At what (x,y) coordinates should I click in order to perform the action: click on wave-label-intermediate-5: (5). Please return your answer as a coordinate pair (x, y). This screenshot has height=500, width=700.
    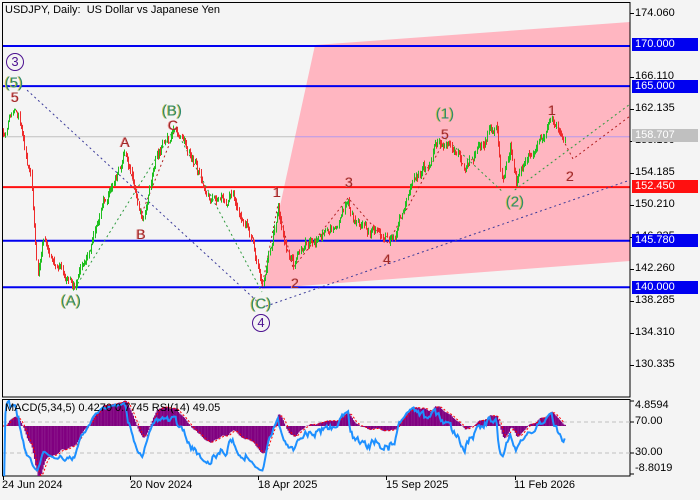
    Looking at the image, I should click on (14, 83).